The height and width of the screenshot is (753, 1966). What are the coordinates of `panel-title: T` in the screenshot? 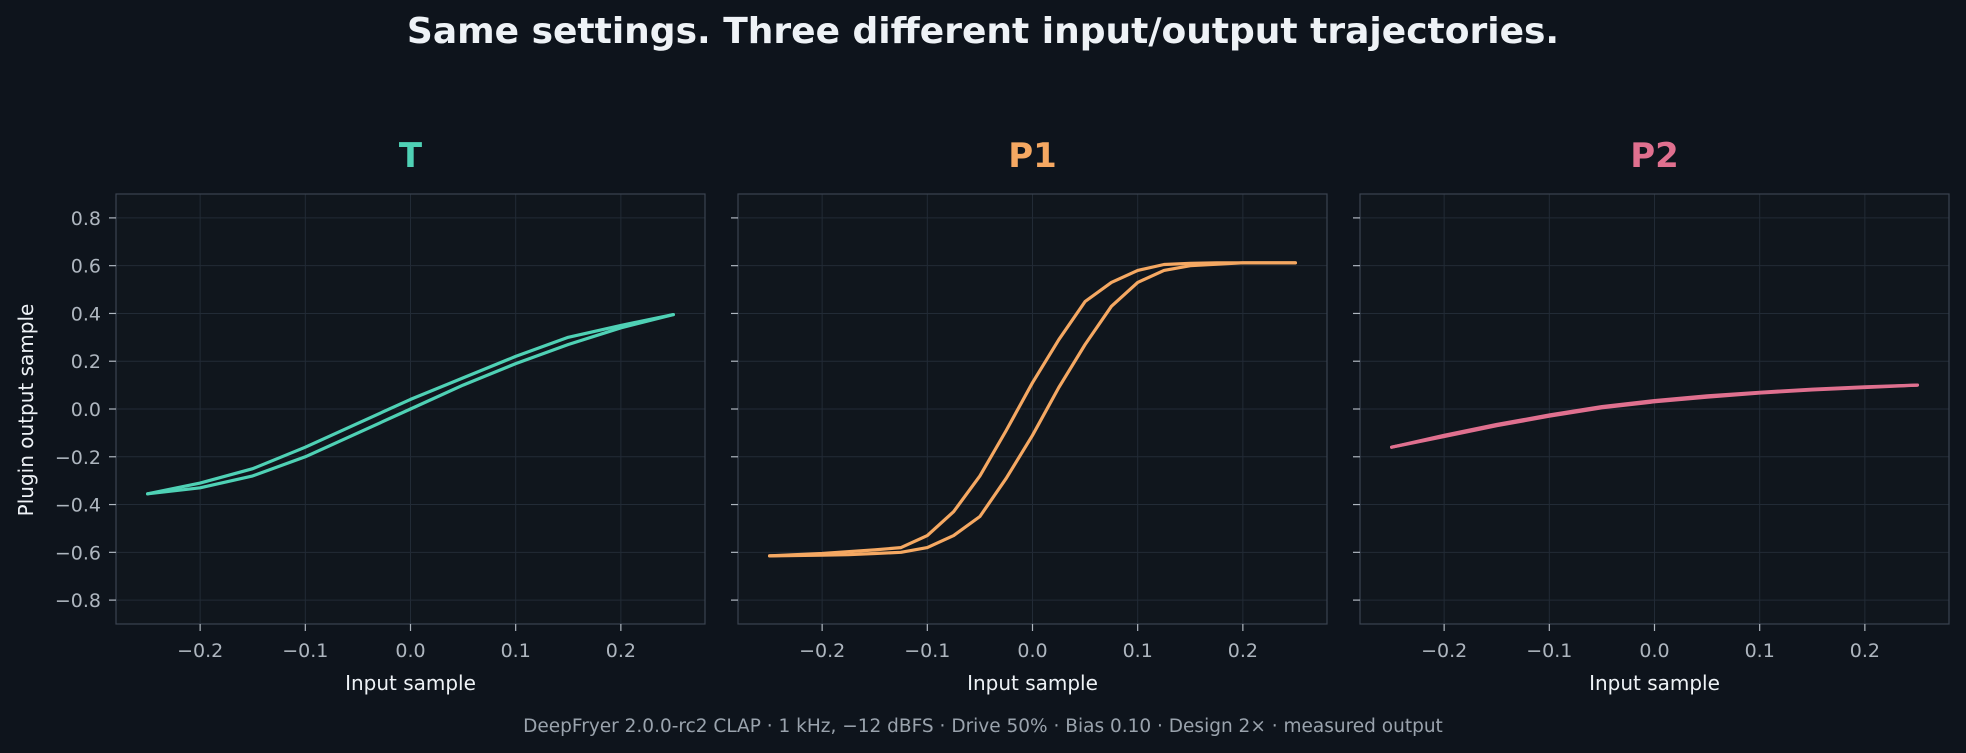 It's located at (411, 156).